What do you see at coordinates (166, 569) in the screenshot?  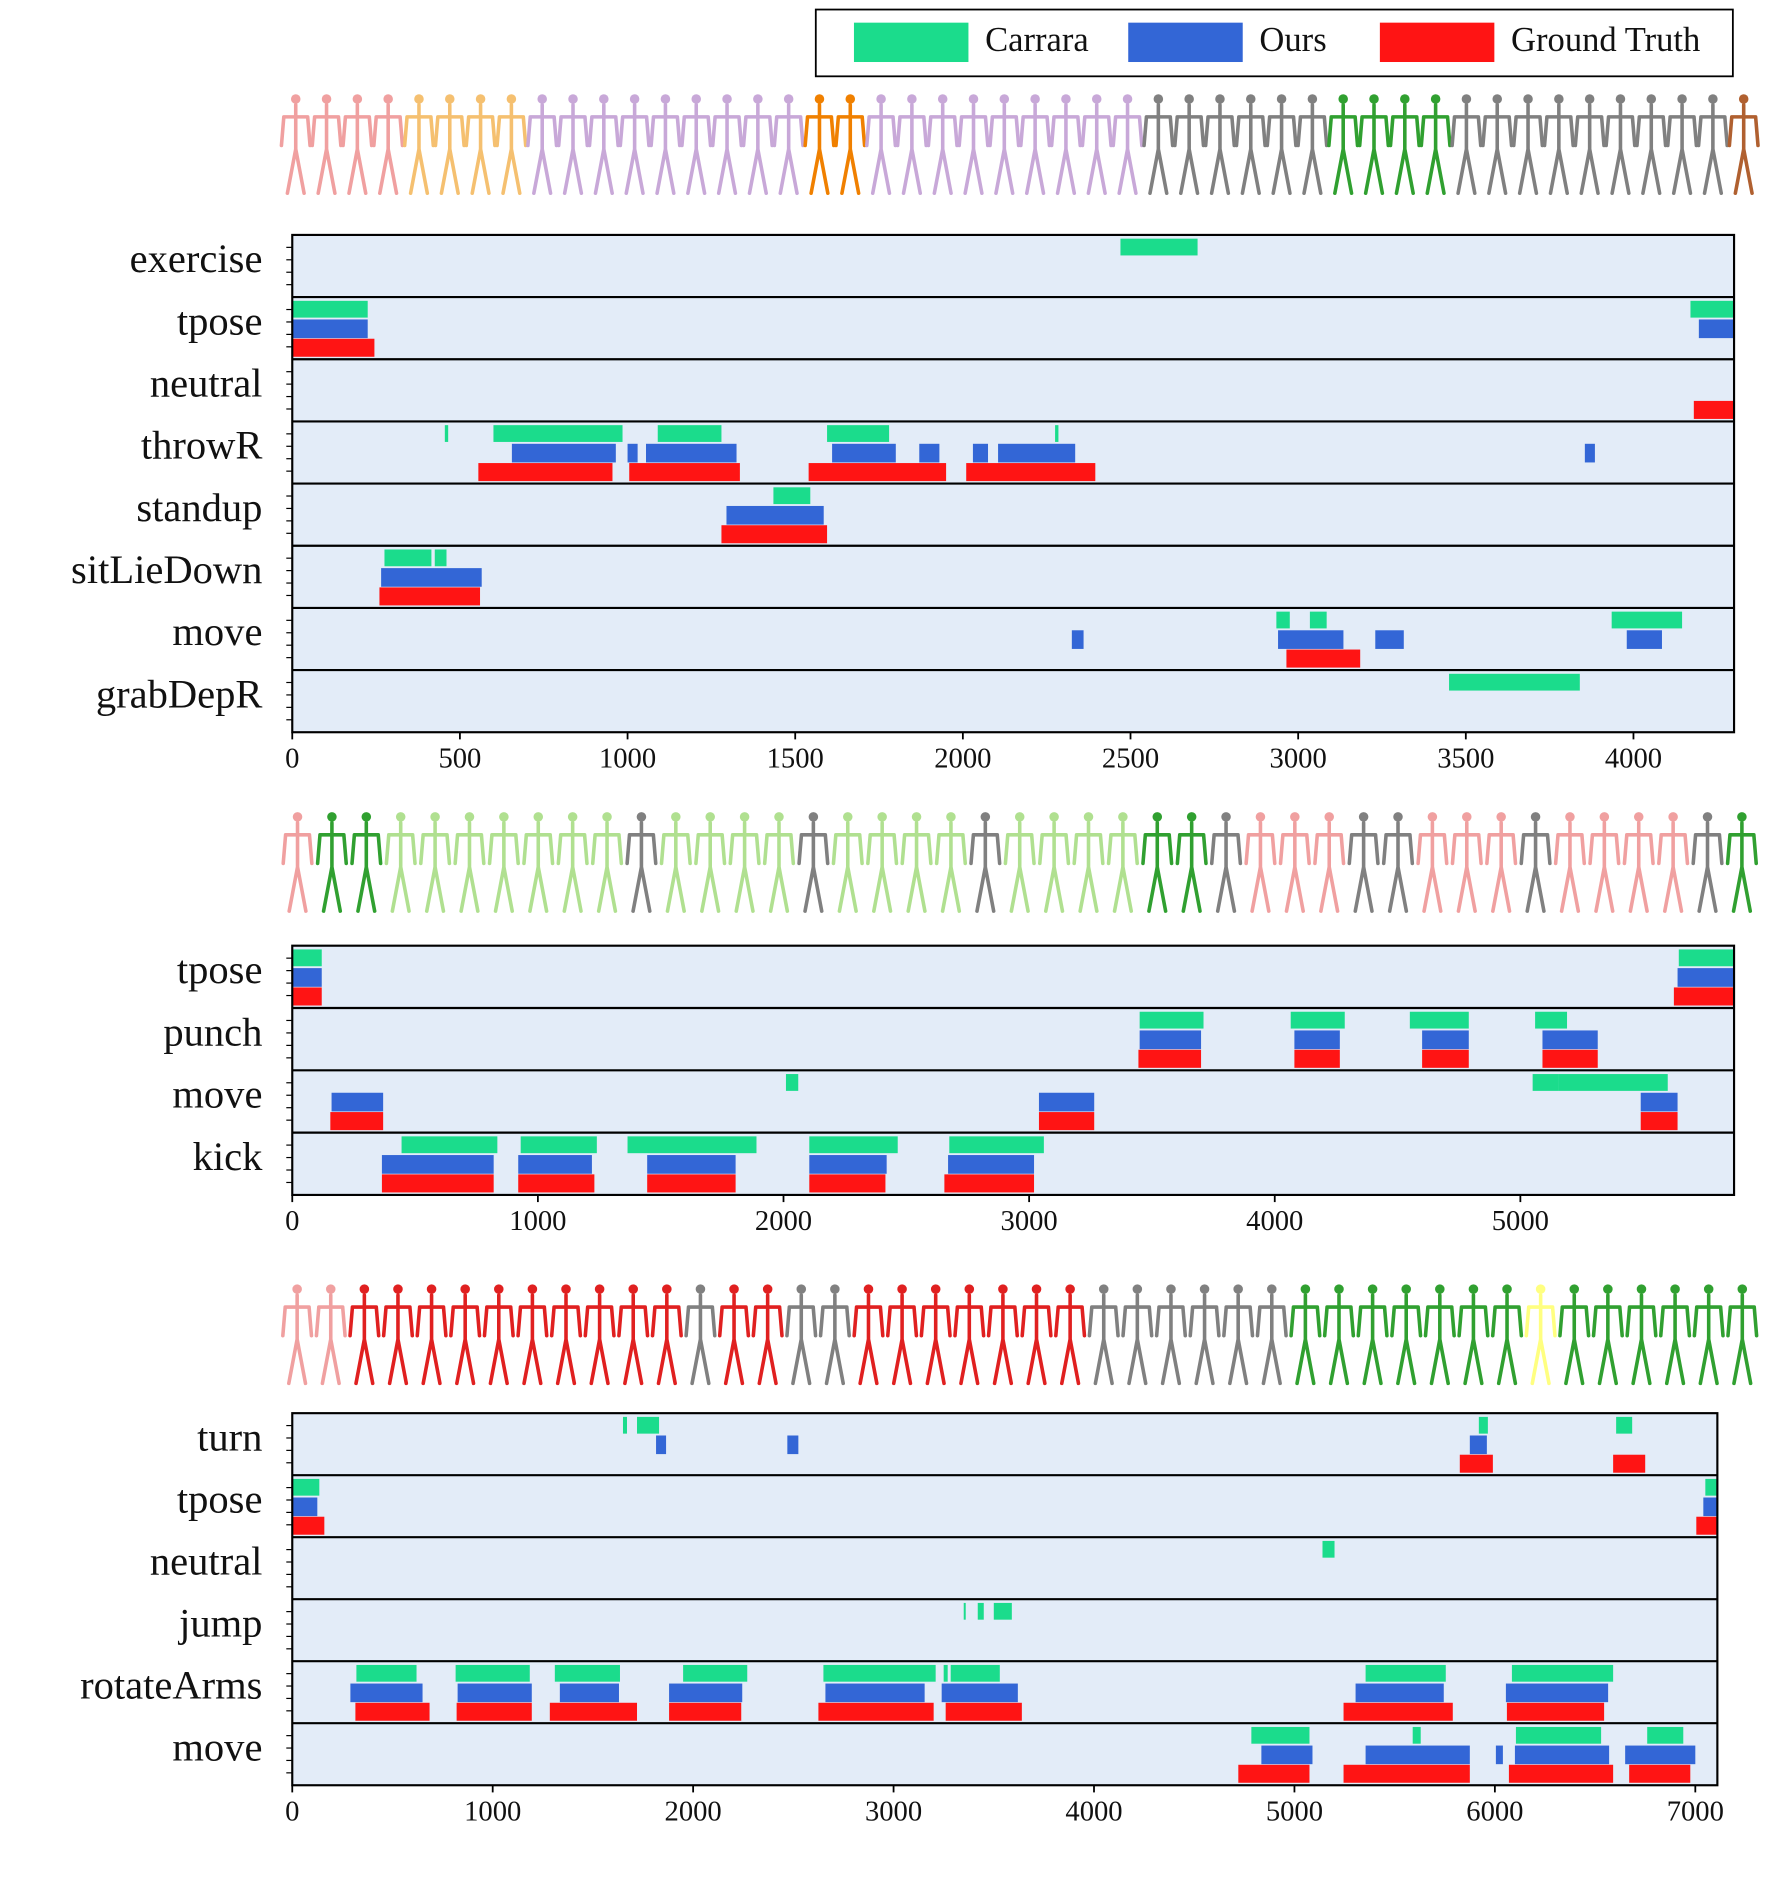 I see `row-label: sitLieDown` at bounding box center [166, 569].